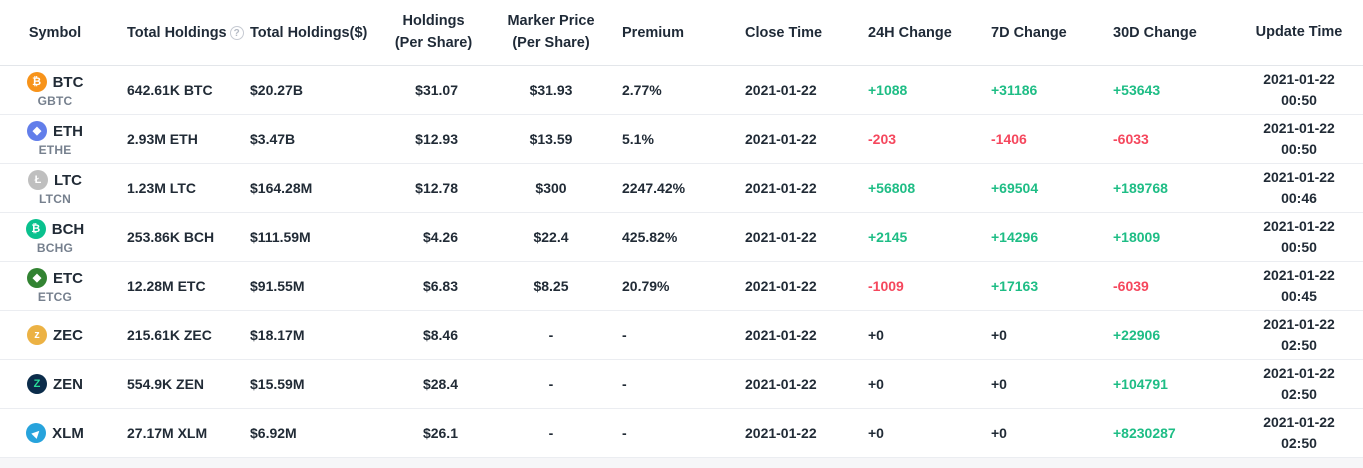 The image size is (1363, 468). I want to click on total-holdings-usd-cell: $15.59M, so click(277, 384).